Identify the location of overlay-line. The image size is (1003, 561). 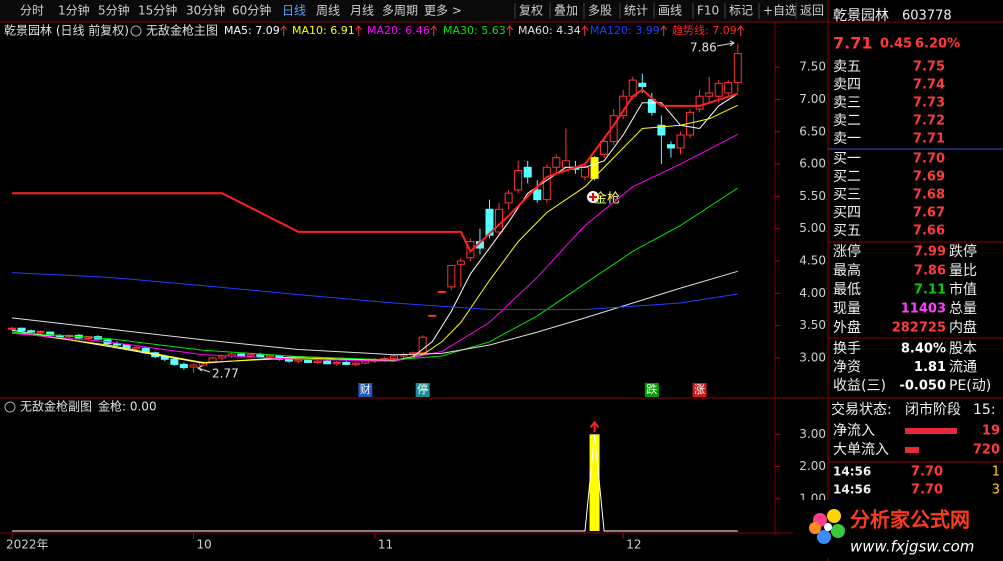
(374, 291).